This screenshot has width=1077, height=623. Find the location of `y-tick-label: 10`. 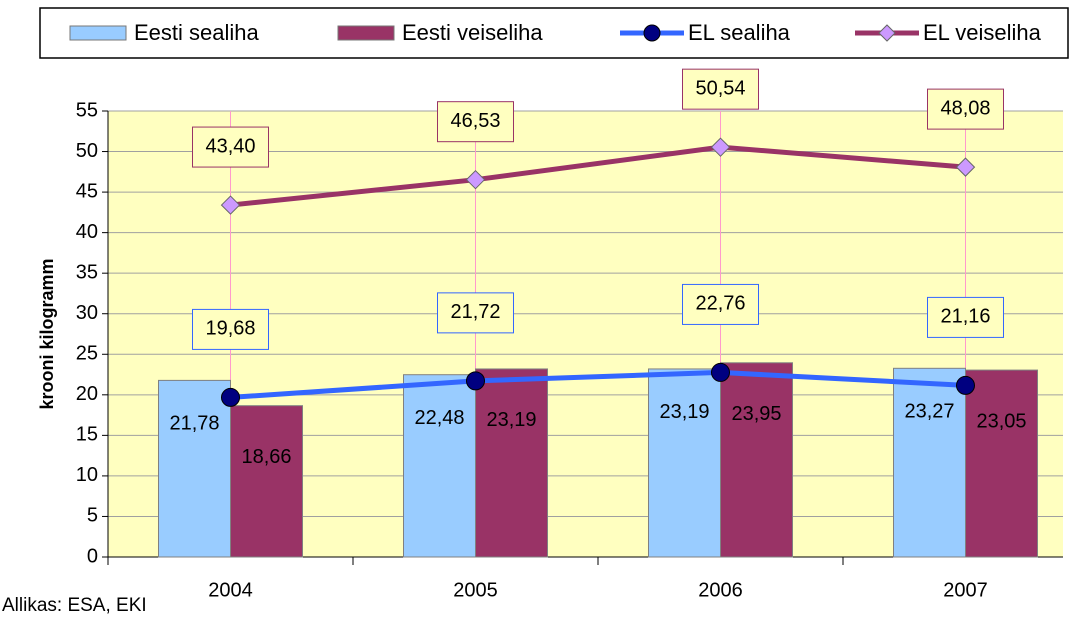

y-tick-label: 10 is located at coordinates (87, 475).